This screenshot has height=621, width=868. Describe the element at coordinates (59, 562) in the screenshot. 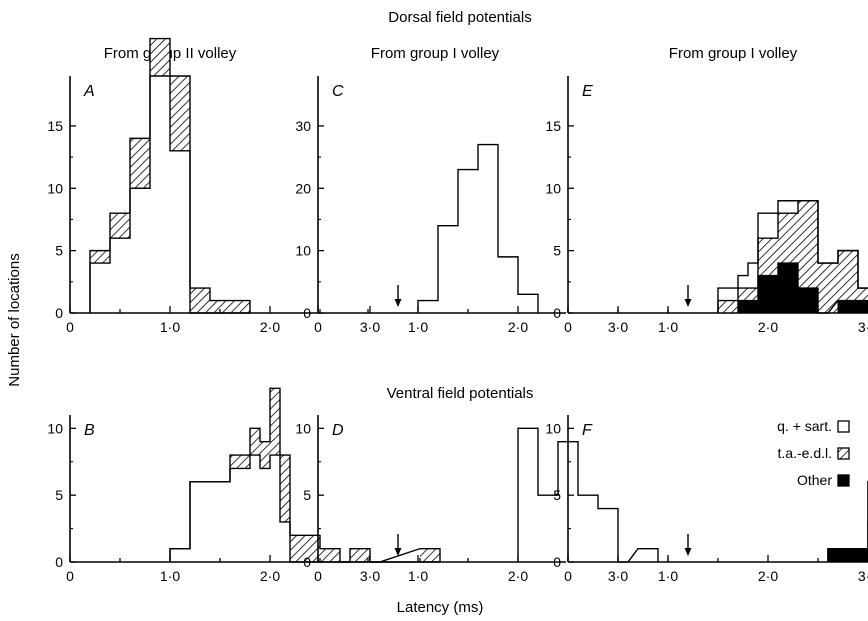

I see `y-tick-label-b-0: 0` at that location.